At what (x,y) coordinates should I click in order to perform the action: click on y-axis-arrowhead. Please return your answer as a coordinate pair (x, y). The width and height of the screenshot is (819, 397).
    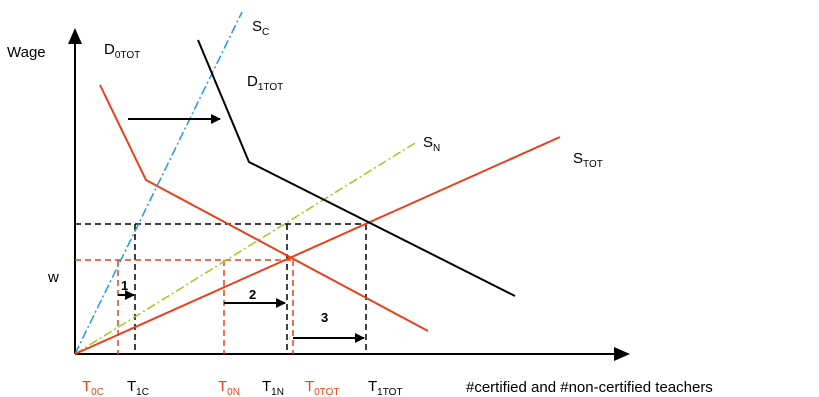
    Looking at the image, I should click on (75, 36).